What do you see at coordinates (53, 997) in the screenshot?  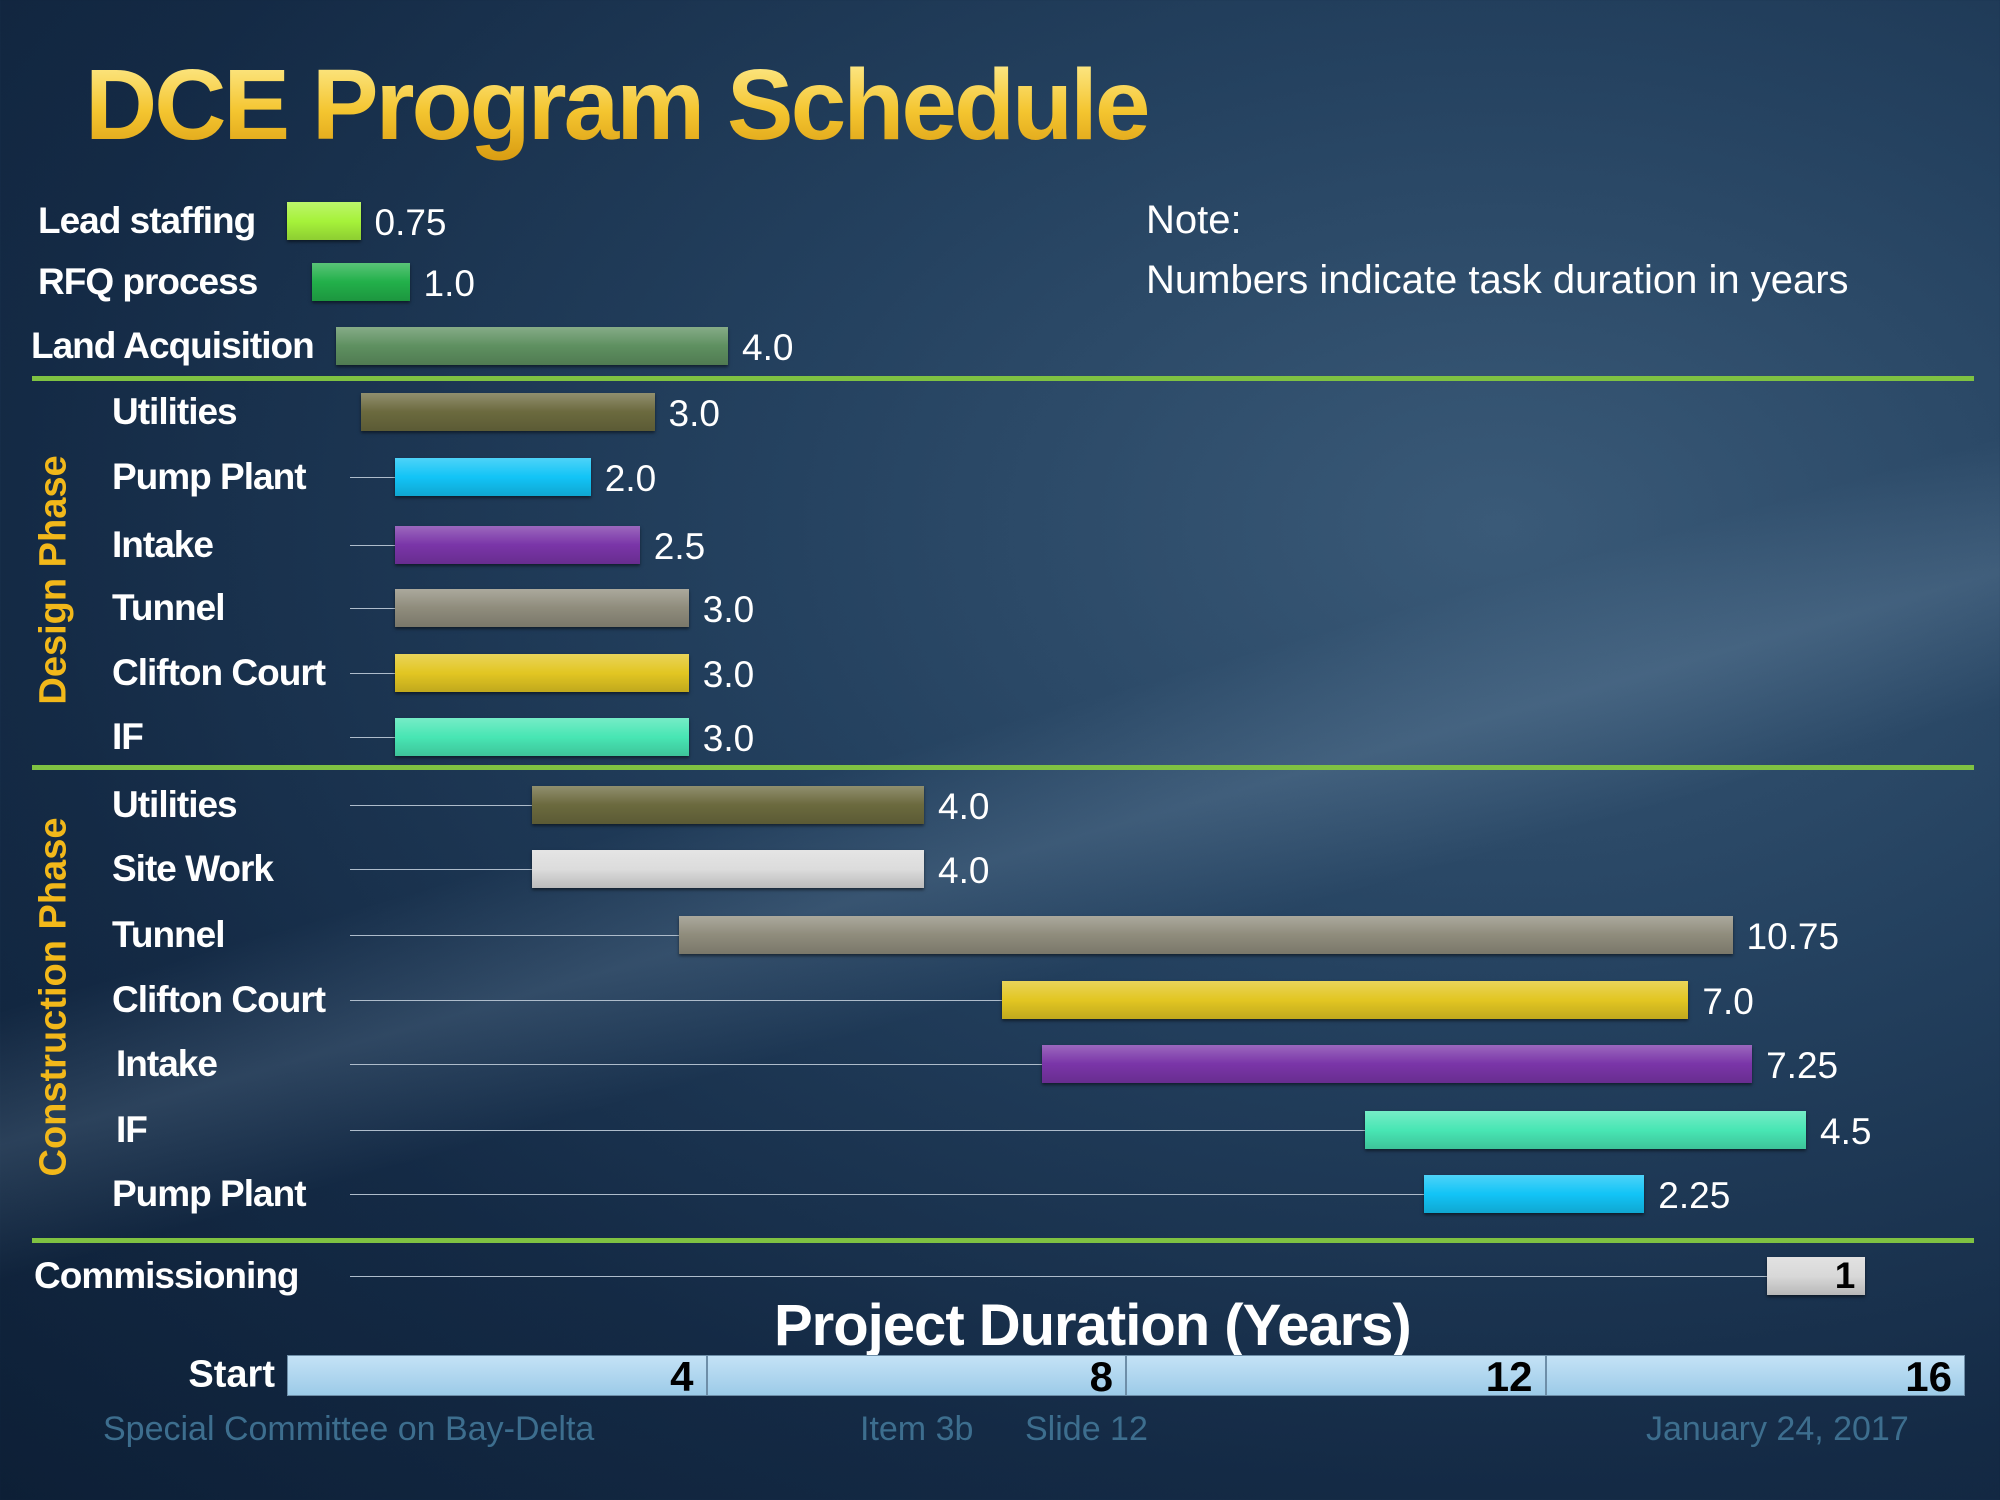 I see `construction-phase-label: Construction Phase` at bounding box center [53, 997].